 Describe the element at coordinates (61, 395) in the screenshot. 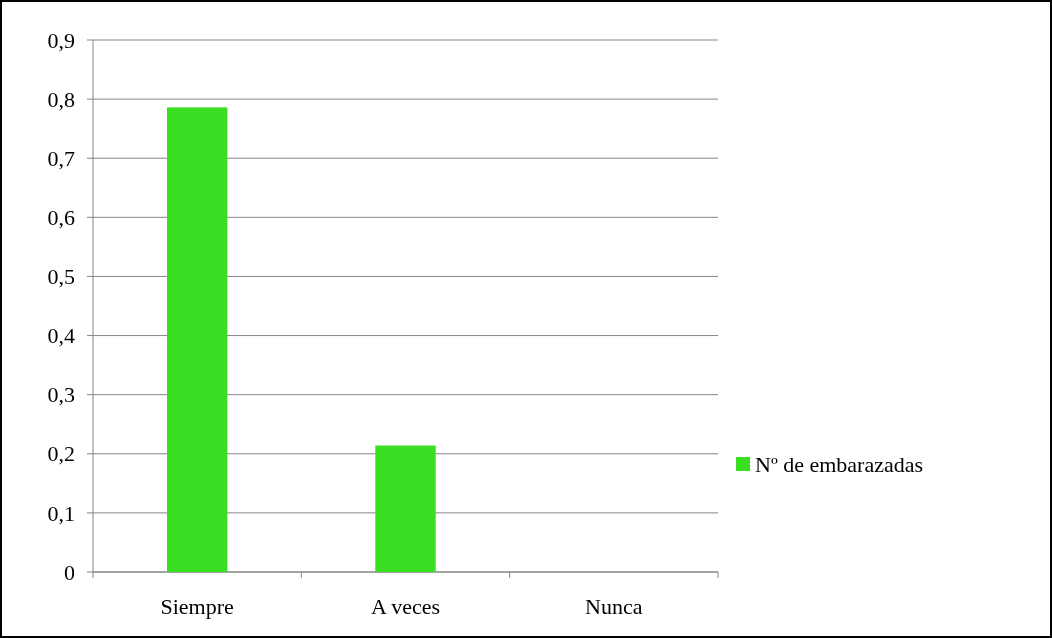

I see `y-tick-label: 0,3` at that location.